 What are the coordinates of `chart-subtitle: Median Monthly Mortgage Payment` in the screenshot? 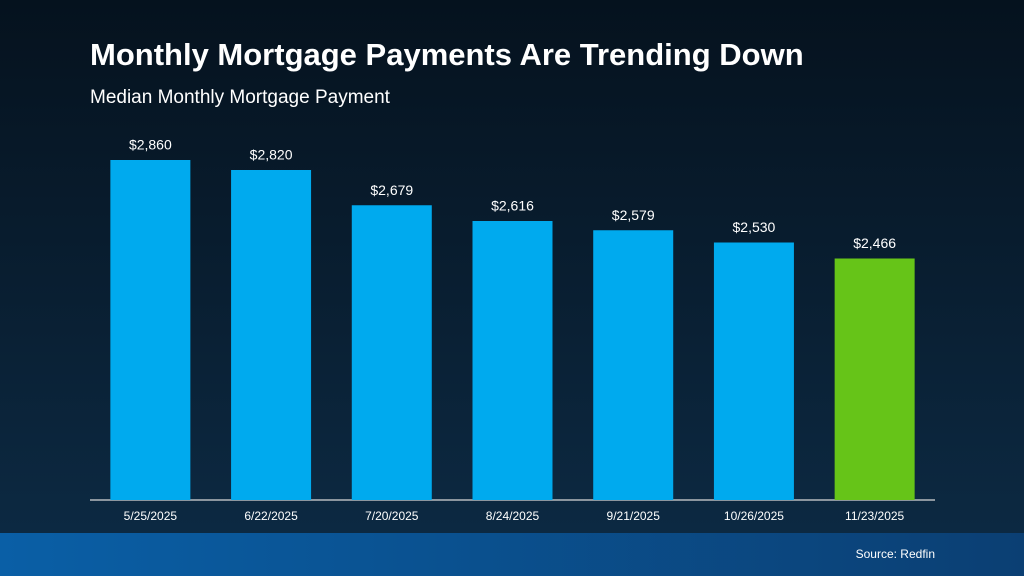 It's located at (240, 97).